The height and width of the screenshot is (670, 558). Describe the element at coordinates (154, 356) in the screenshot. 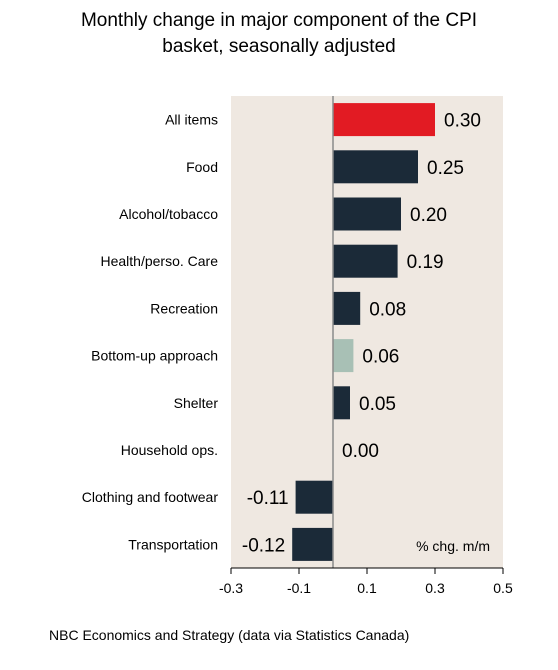

I see `category-label: Bottom-up approach` at that location.